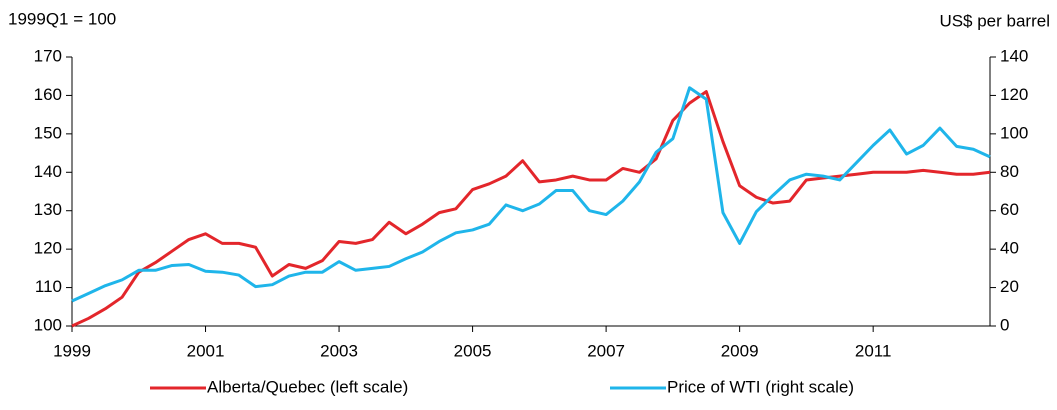  I want to click on y-tick-label: 130, so click(48, 209).